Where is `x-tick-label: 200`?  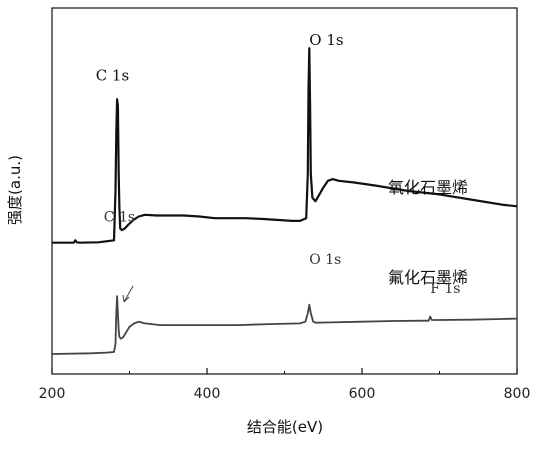 x-tick-label: 200 is located at coordinates (52, 394).